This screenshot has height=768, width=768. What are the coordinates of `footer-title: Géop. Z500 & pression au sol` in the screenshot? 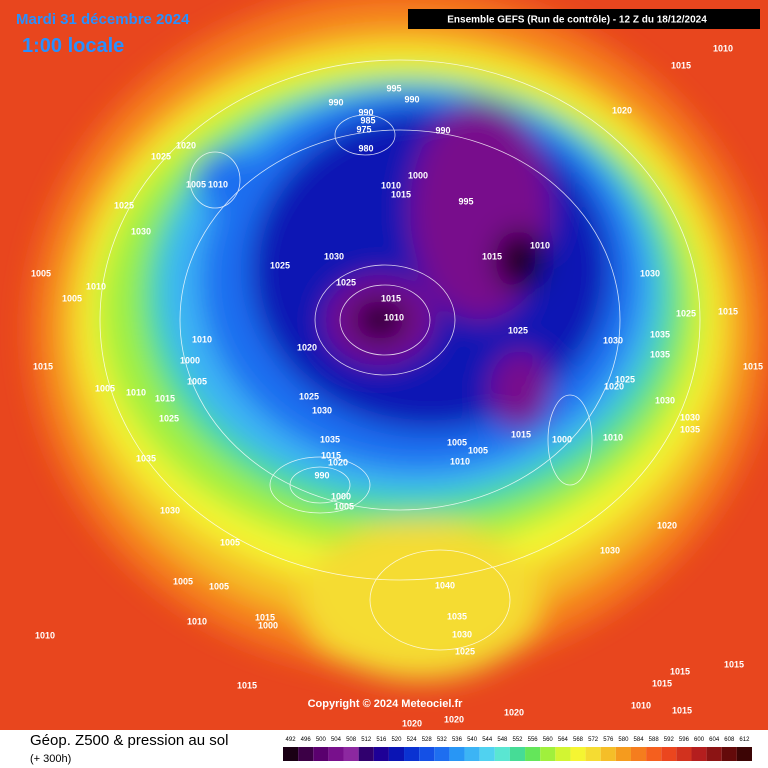 It's located at (129, 740).